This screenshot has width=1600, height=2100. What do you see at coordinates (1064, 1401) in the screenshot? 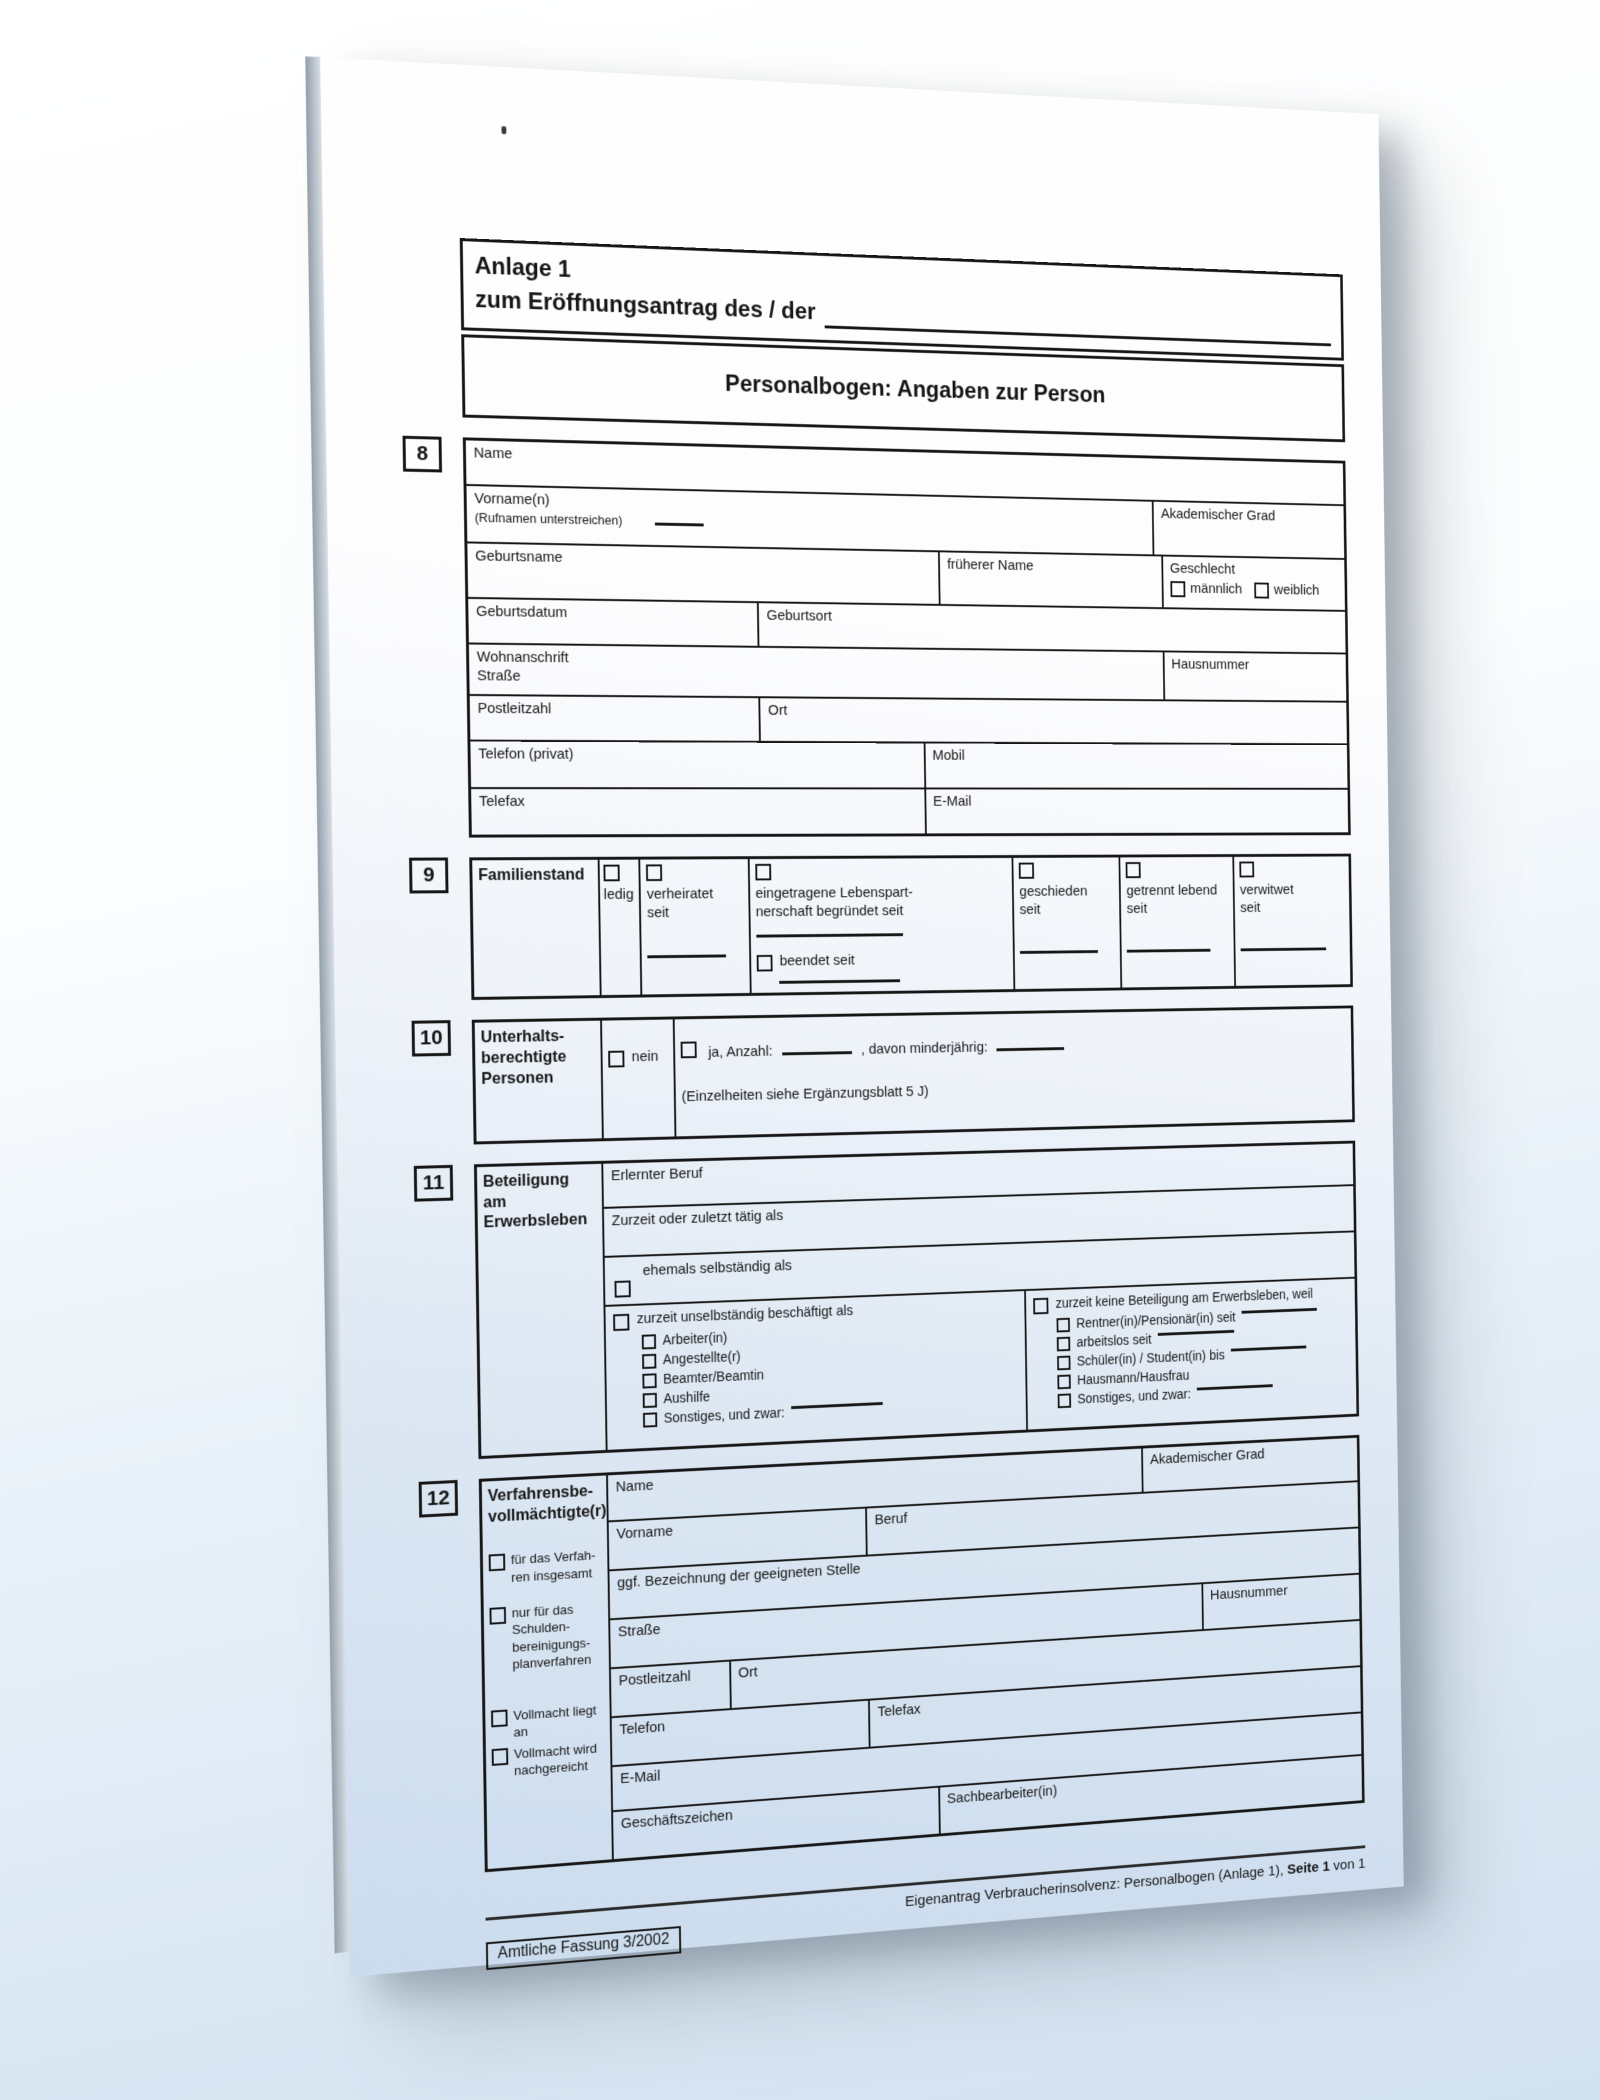
I see `checkbox-sonstiges-rechts` at bounding box center [1064, 1401].